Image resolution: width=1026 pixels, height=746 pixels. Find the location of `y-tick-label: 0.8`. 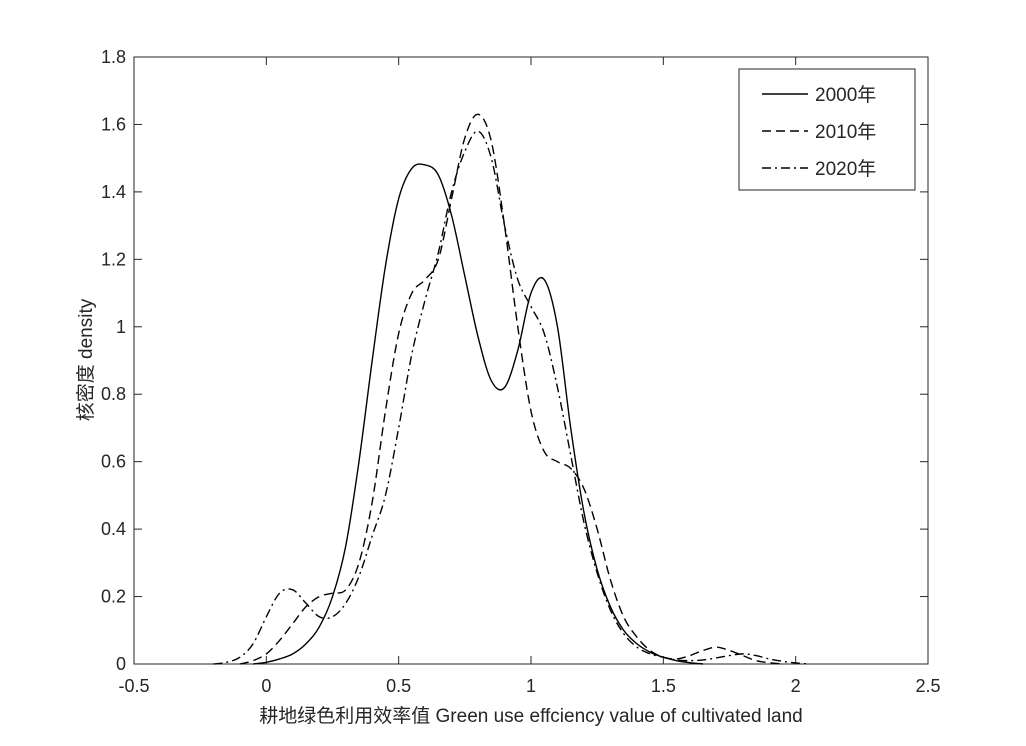

y-tick-label: 0.8 is located at coordinates (113, 394).